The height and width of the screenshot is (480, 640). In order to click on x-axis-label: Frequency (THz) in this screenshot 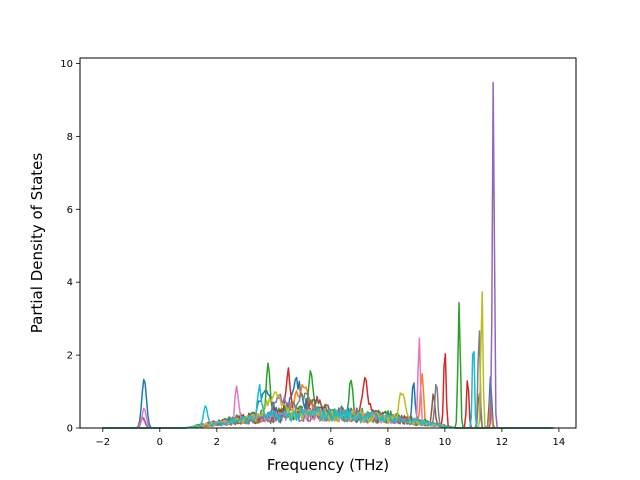, I will do `click(328, 465)`.